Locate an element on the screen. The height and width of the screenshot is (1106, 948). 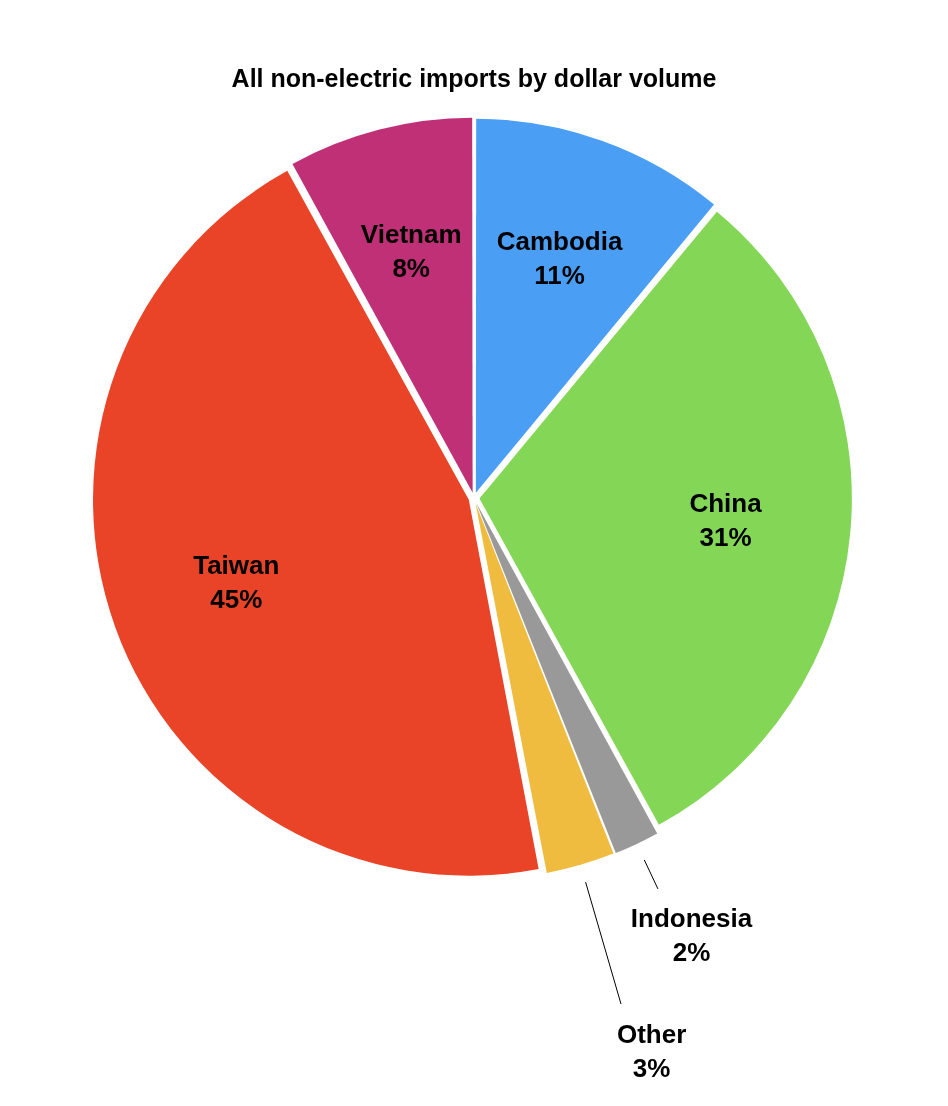
slice-label: Indonesia is located at coordinates (691, 918).